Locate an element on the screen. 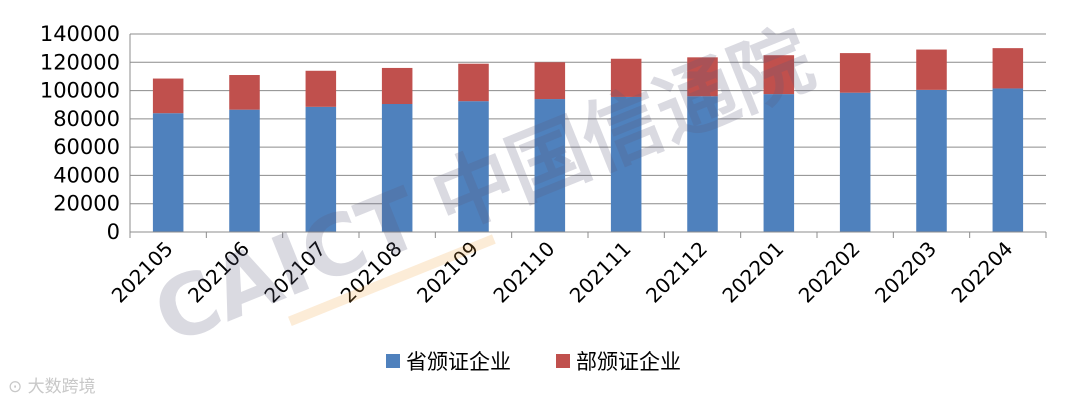 The image size is (1080, 408). y-tick-label: 140000 is located at coordinates (80, 34).